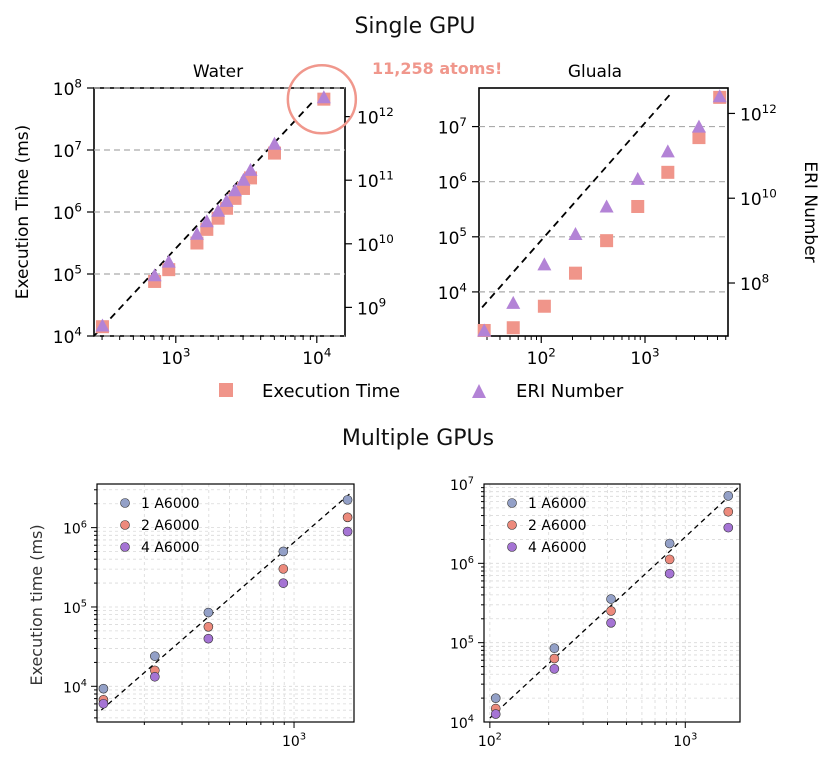 The image size is (830, 768). I want to click on multi_gluala-axes-frame, so click(612, 603).